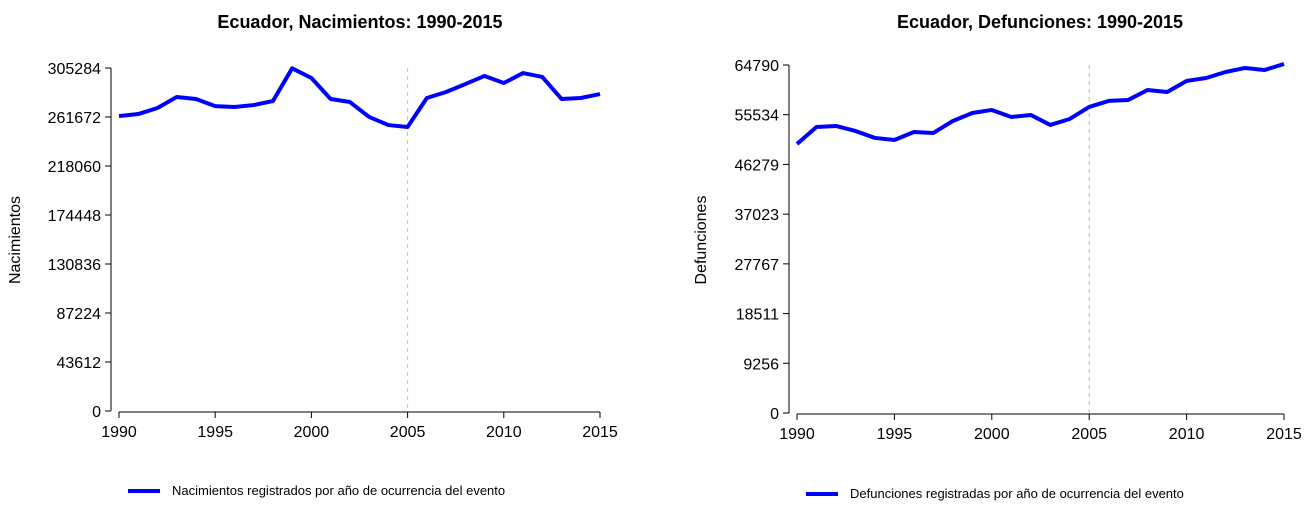 The width and height of the screenshot is (1309, 507). I want to click on y-tick-label: 37023, so click(757, 215).